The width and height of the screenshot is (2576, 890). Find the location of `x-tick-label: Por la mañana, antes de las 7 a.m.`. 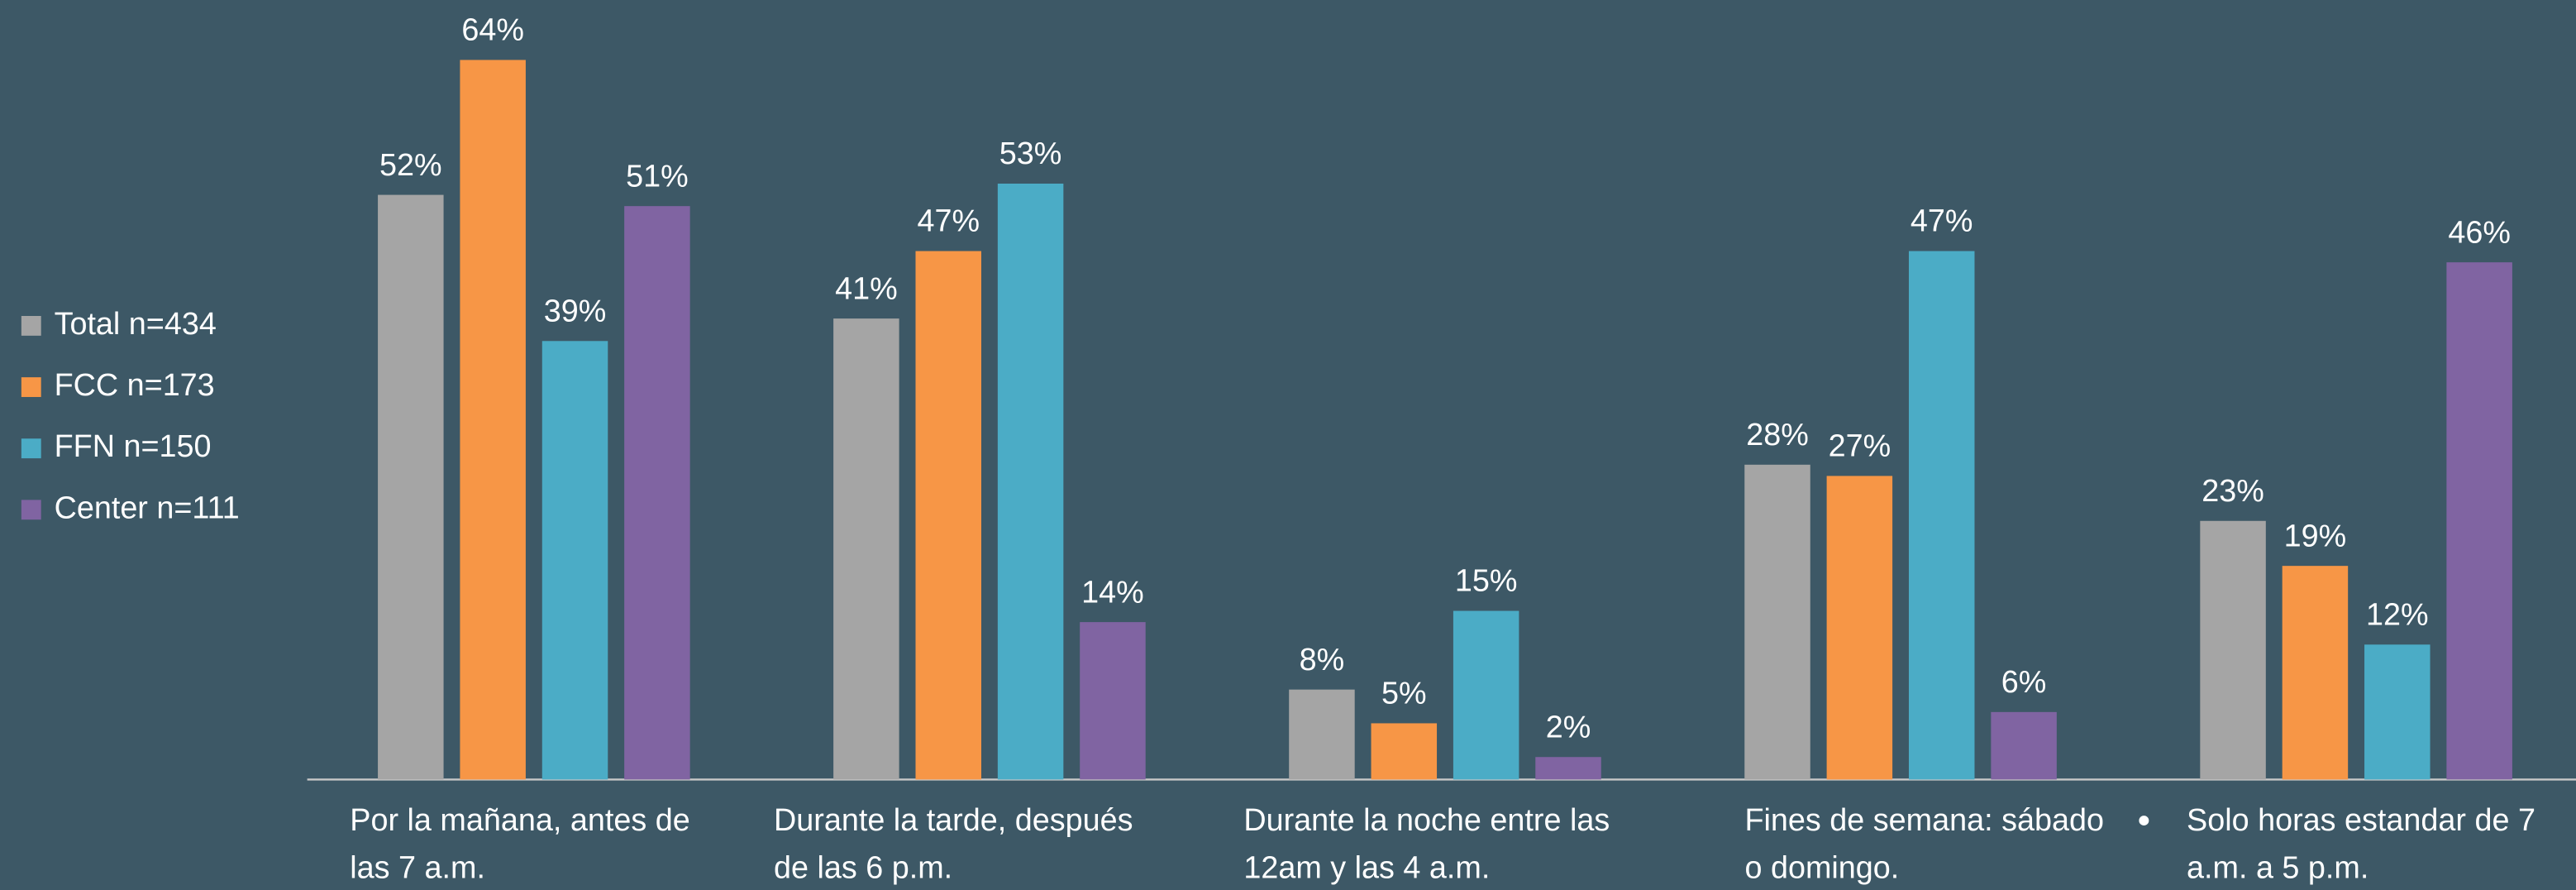

x-tick-label: Por la mañana, antes de las 7 a.m. is located at coordinates (520, 846).